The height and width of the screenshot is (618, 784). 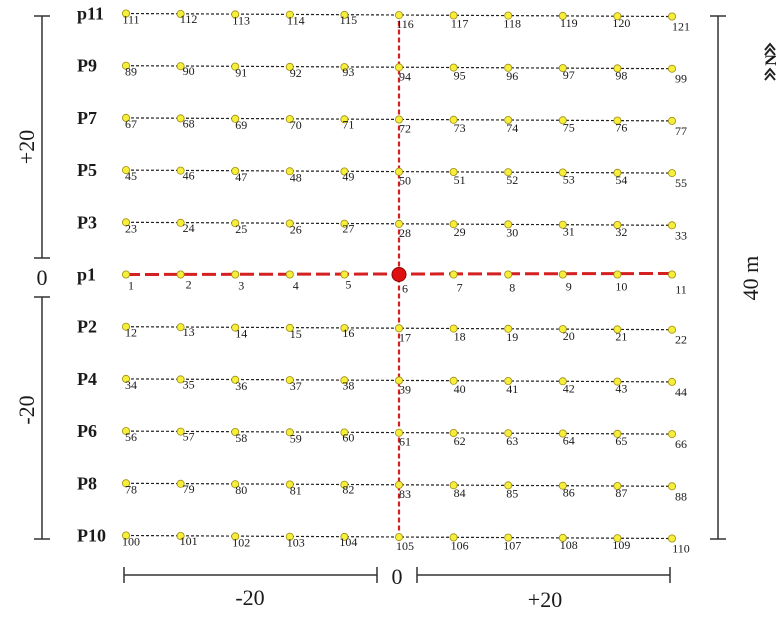 I want to click on point-number: 13, so click(x=189, y=332).